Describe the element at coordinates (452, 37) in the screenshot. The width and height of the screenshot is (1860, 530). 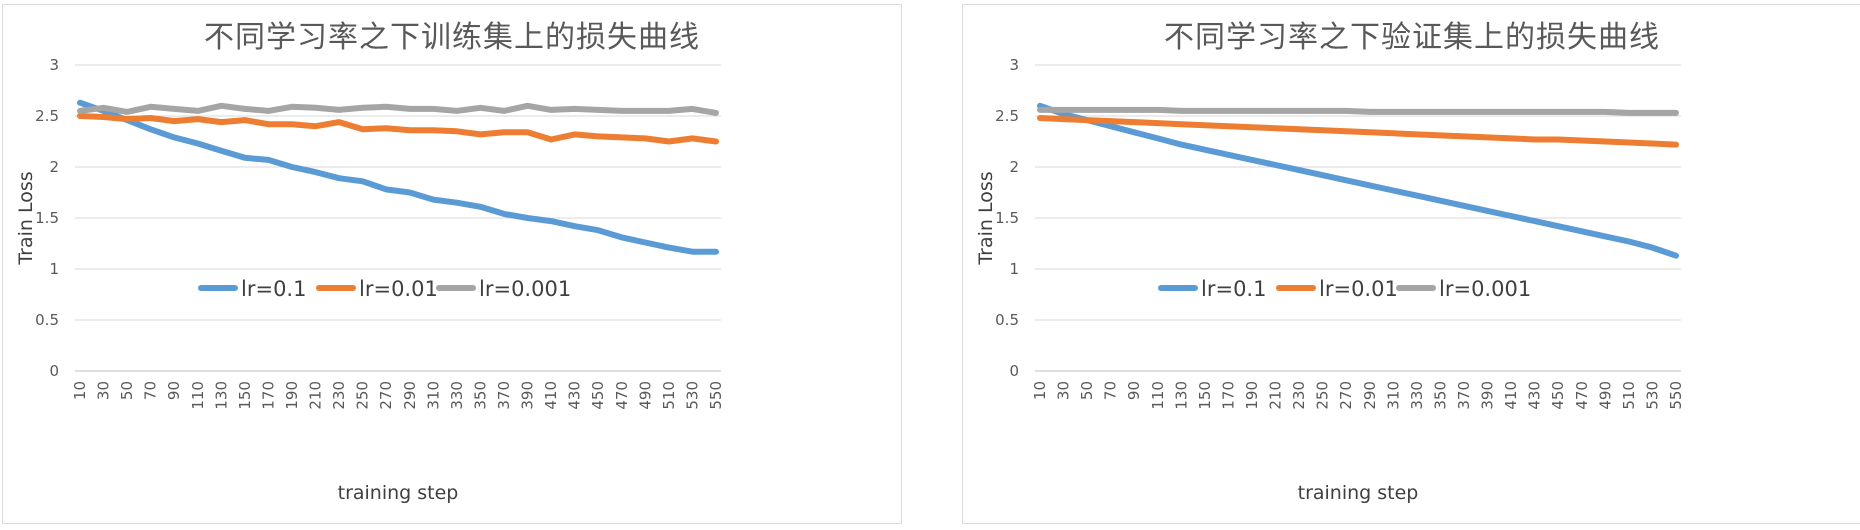
I see `chart-title: 不同学习率之下训练集上的损失曲线` at that location.